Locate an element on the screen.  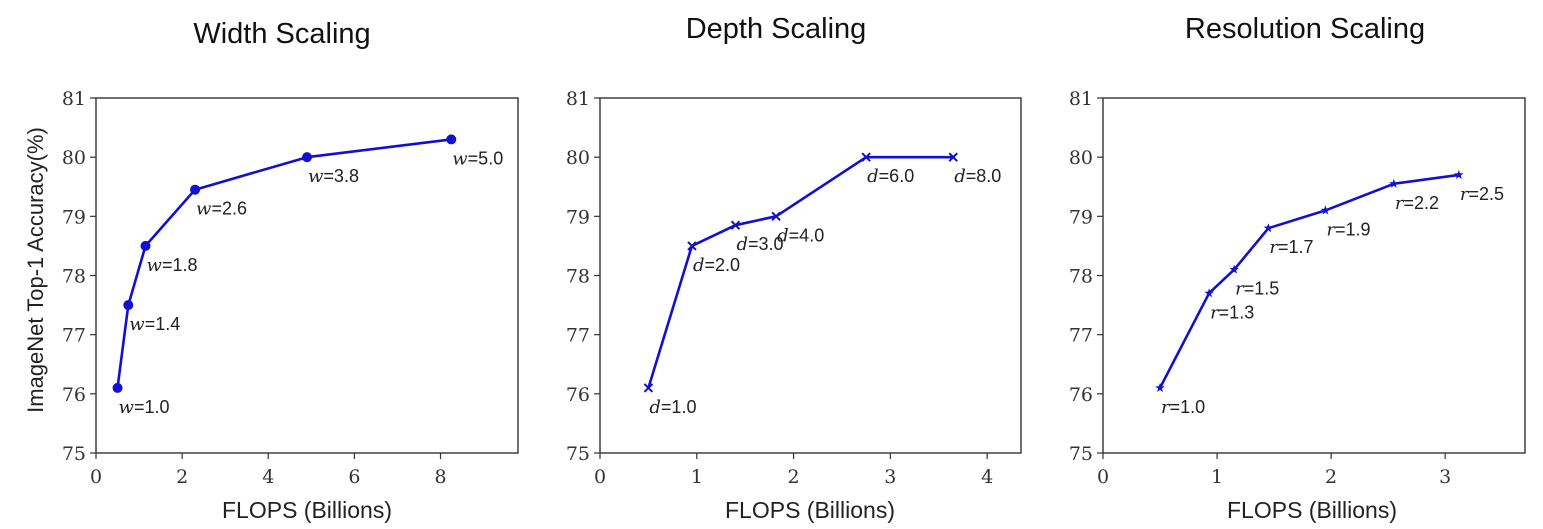
y-axis-label: ImageNet Top-1 Accuracy(%) is located at coordinates (35, 270).